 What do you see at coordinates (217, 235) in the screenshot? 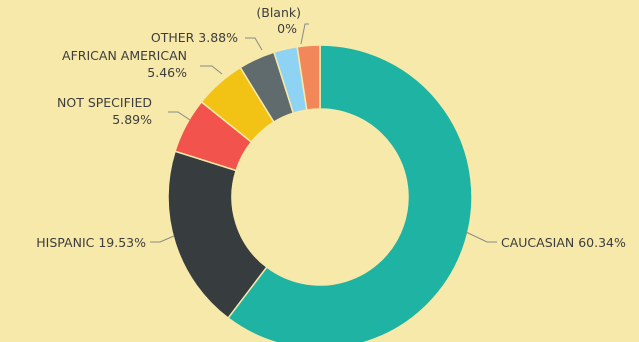
I see `slice-hispanic` at bounding box center [217, 235].